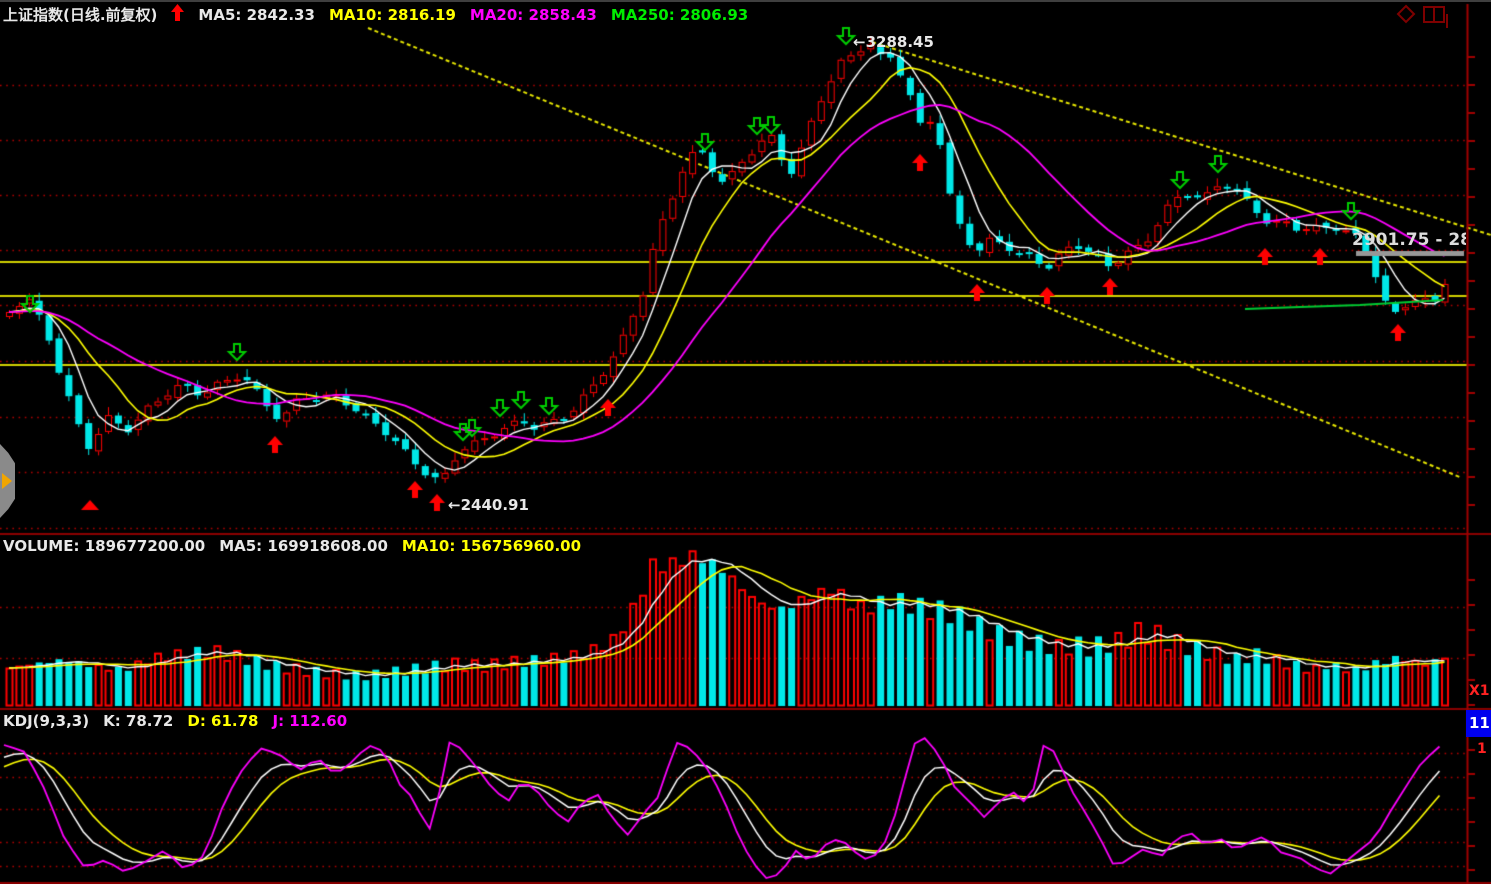 This screenshot has width=1491, height=884. Describe the element at coordinates (256, 14) in the screenshot. I see `ma5-value: MA5: 2842.33` at that location.